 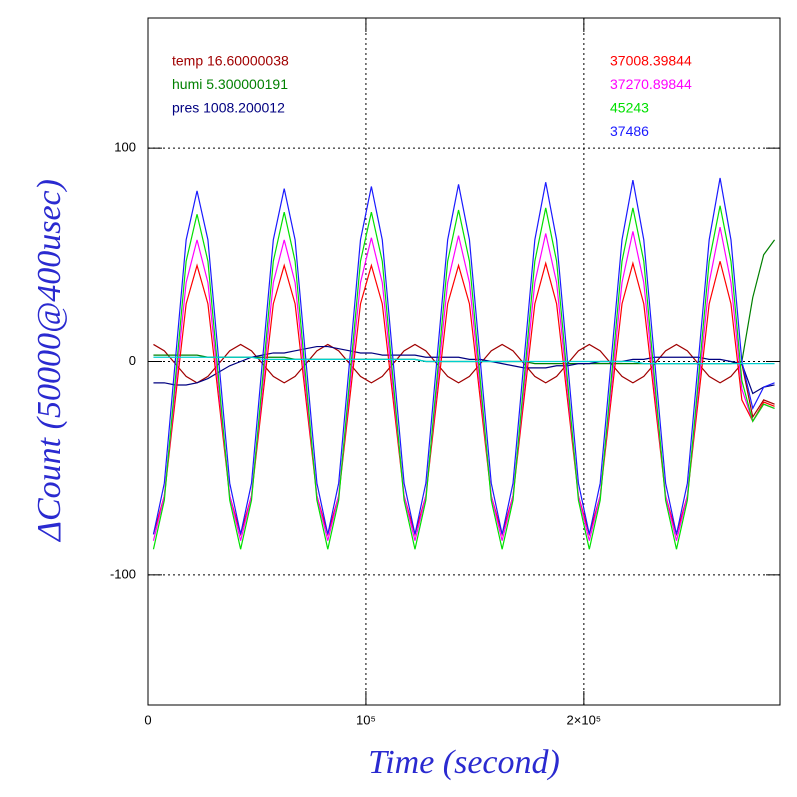 What do you see at coordinates (584, 719) in the screenshot?
I see `x-tick-label: 2×10⁵` at bounding box center [584, 719].